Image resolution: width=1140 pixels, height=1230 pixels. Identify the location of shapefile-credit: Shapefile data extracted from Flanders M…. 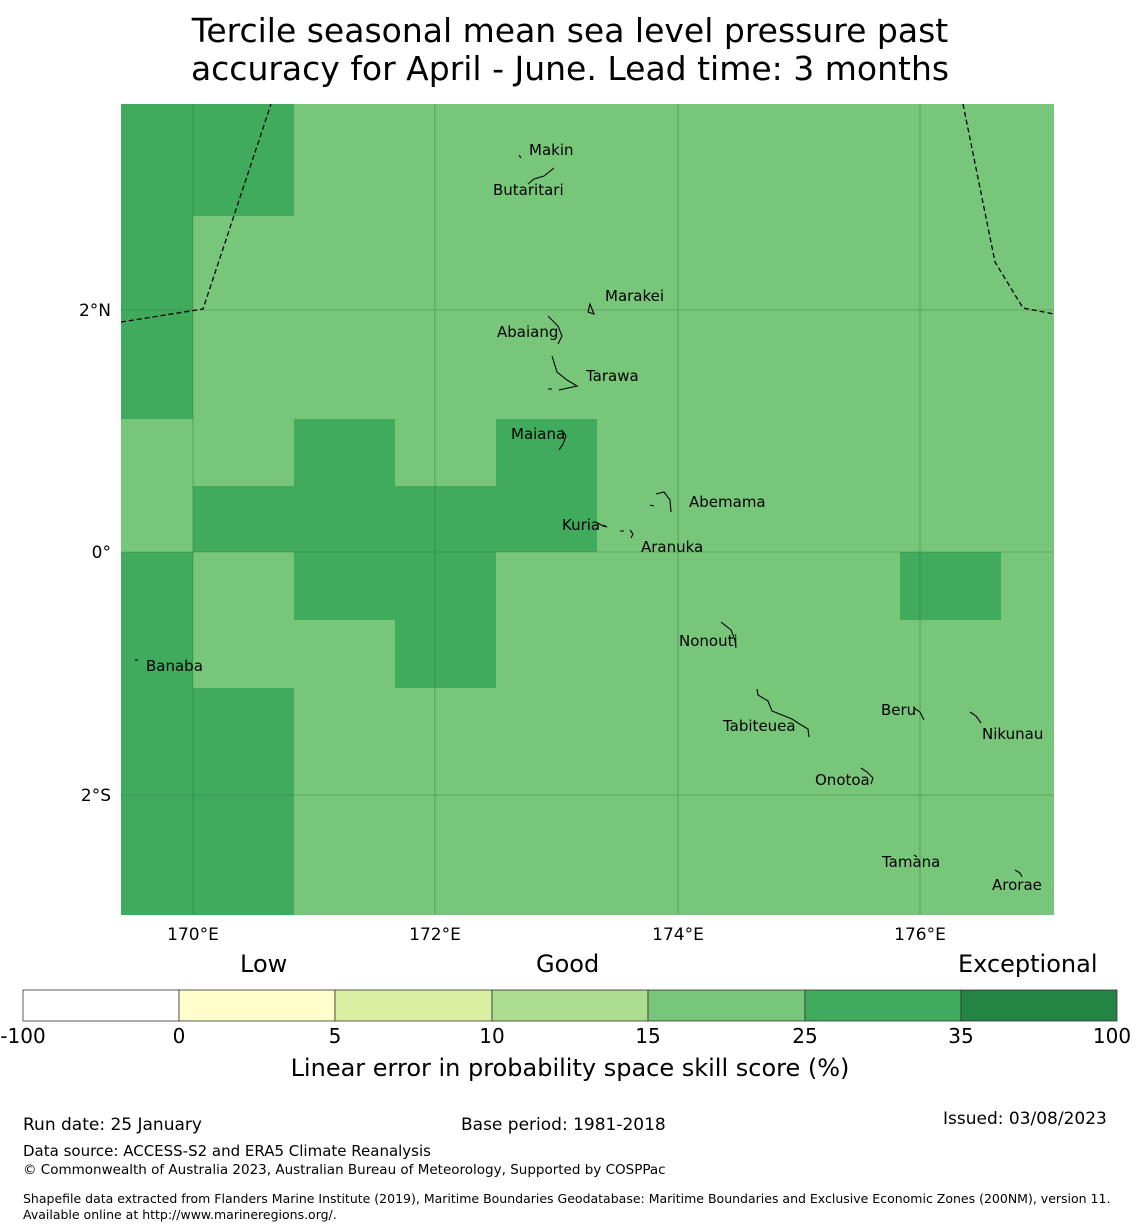
(567, 1206).